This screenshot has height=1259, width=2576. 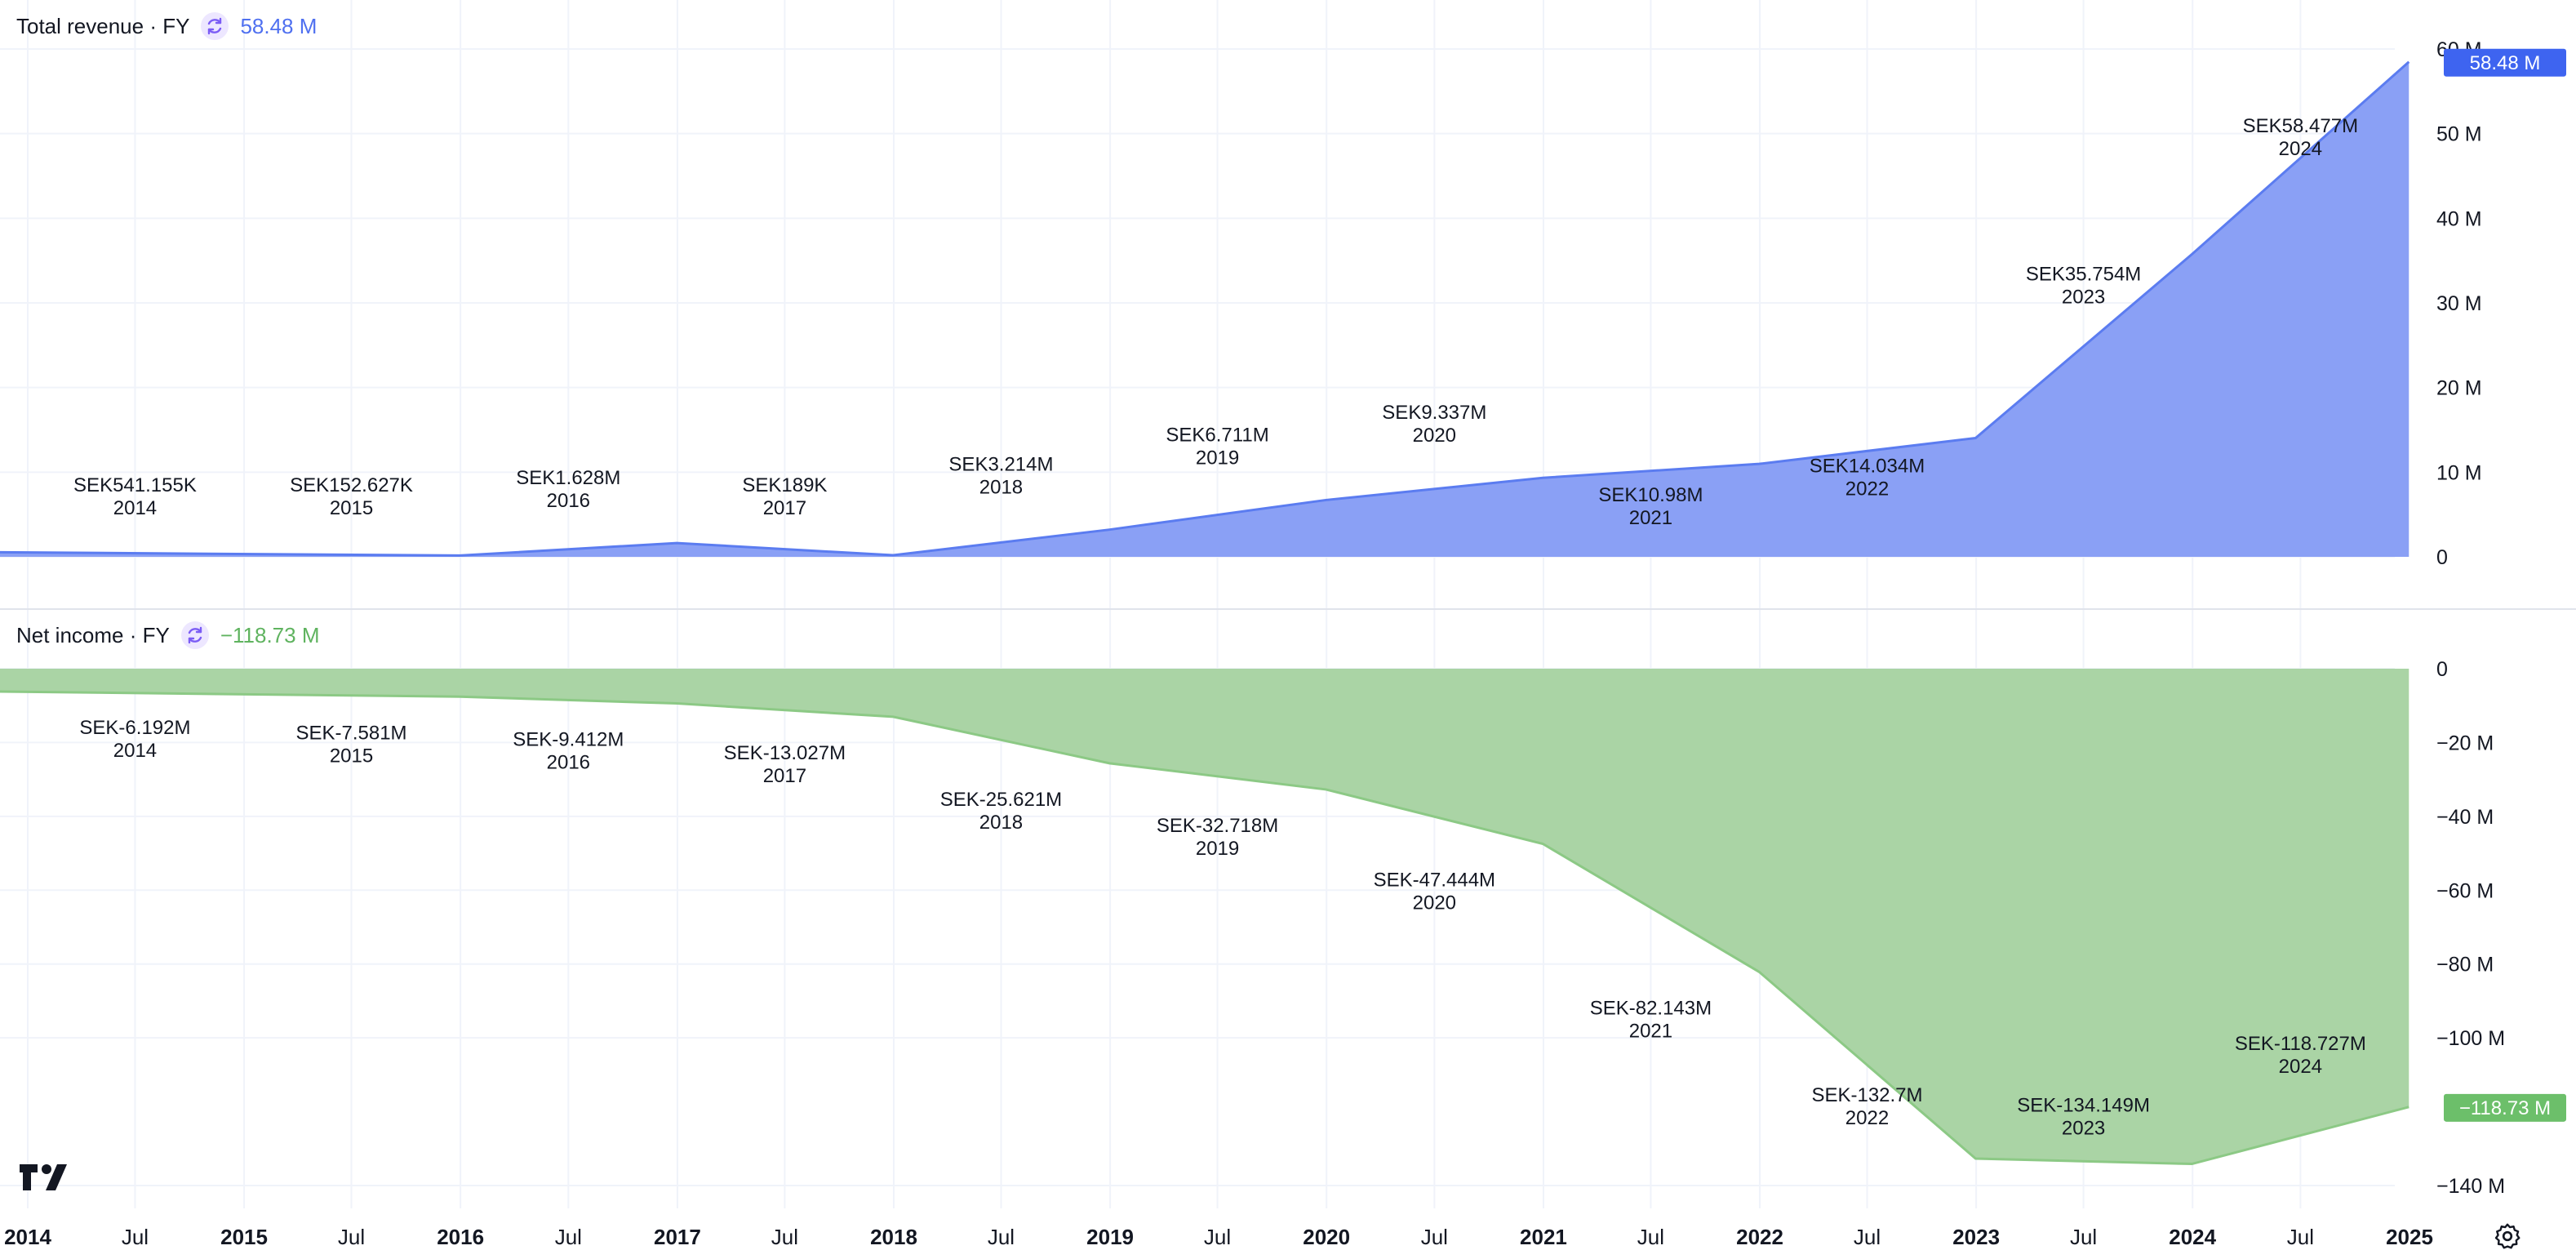 I want to click on y-axis-tick-label: −60 M, so click(x=2465, y=890).